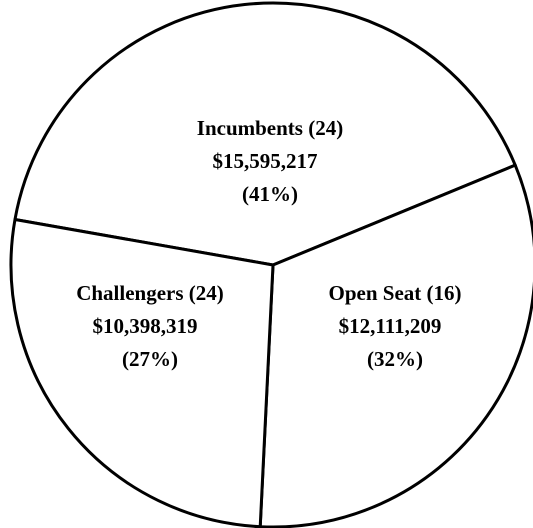  I want to click on slice-percent: (41%), so click(270, 194).